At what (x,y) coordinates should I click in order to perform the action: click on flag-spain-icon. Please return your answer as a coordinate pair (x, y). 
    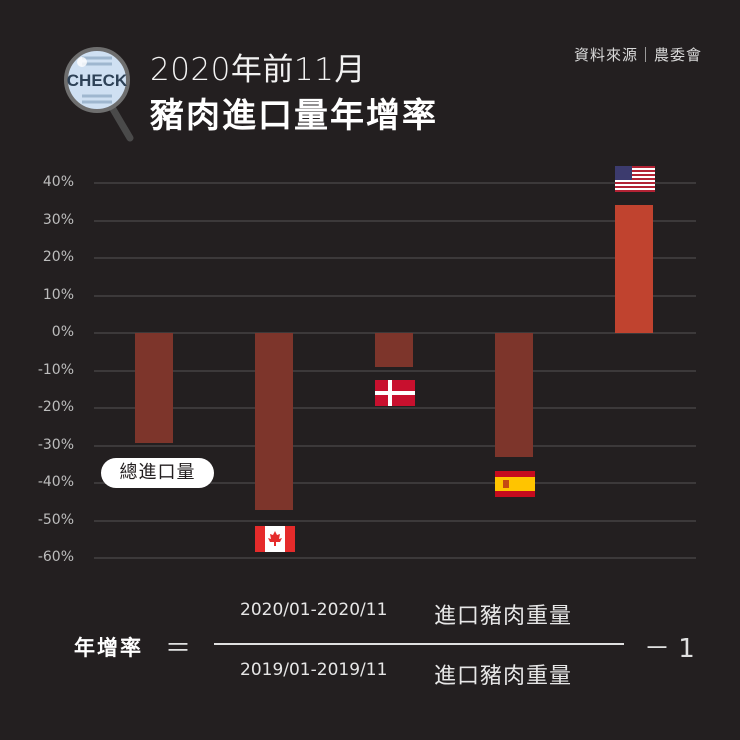
    Looking at the image, I should click on (515, 484).